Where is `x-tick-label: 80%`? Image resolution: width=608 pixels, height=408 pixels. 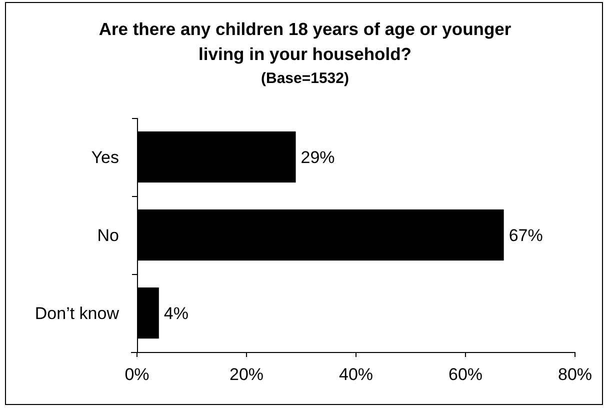
x-tick-label: 80% is located at coordinates (575, 374).